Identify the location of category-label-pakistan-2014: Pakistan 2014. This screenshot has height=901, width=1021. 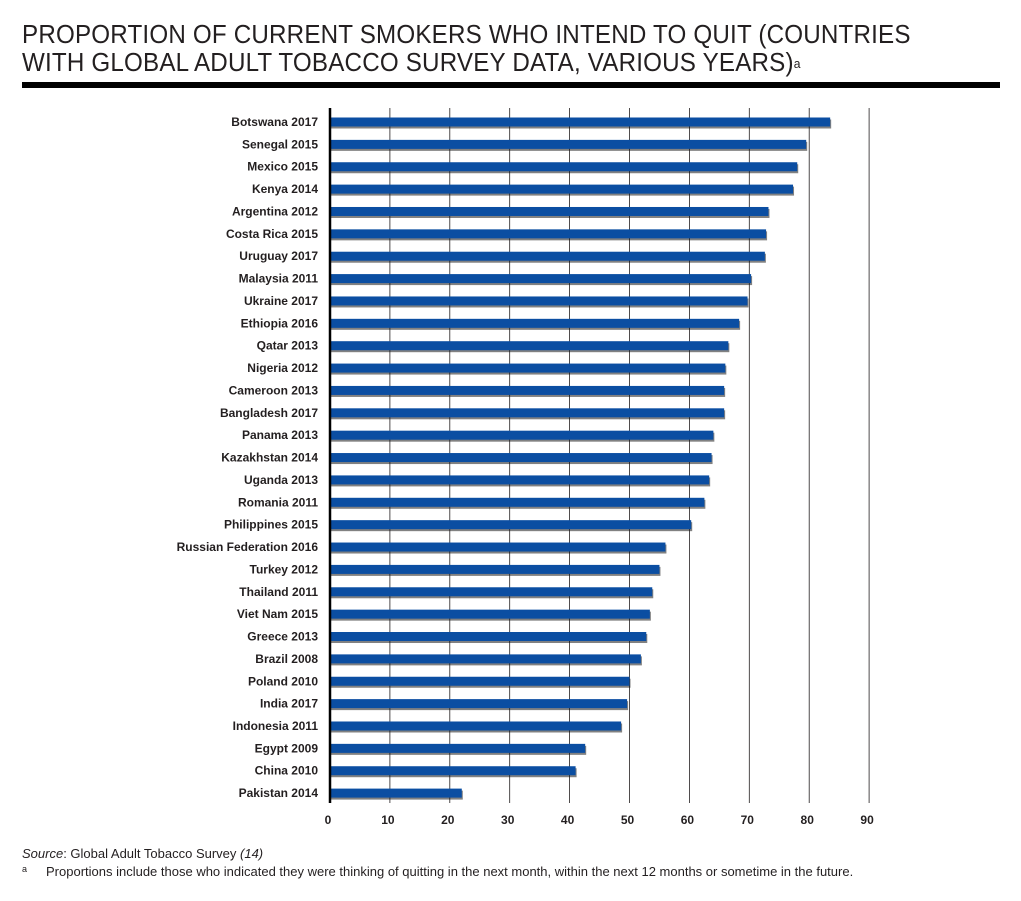
(279, 793).